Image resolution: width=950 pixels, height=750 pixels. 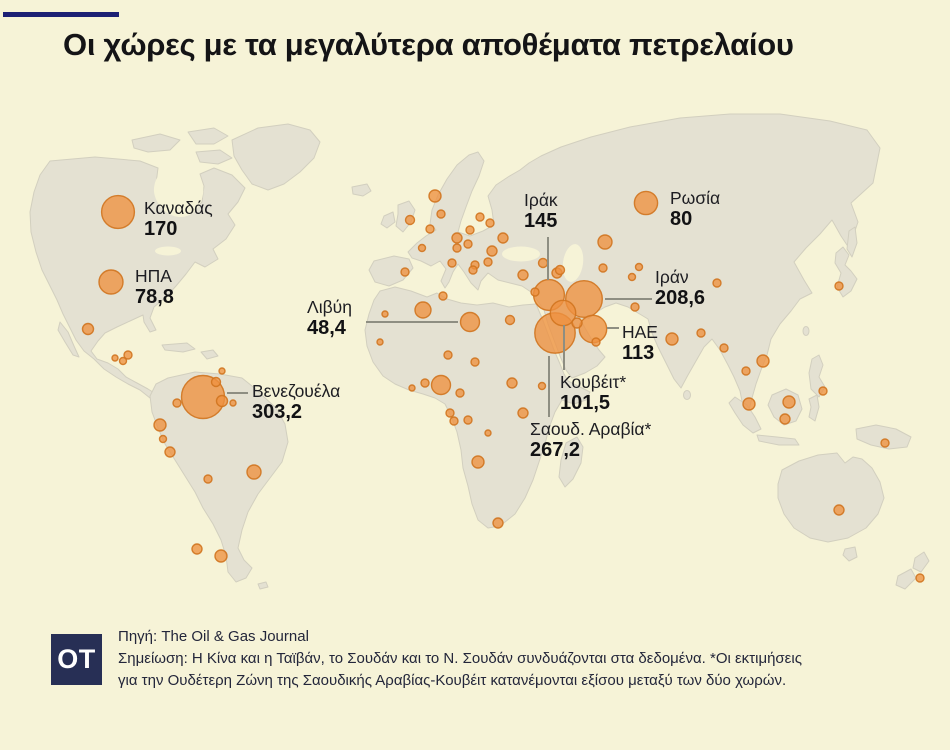 What do you see at coordinates (263, 585) in the screenshot?
I see `landmass-falklands` at bounding box center [263, 585].